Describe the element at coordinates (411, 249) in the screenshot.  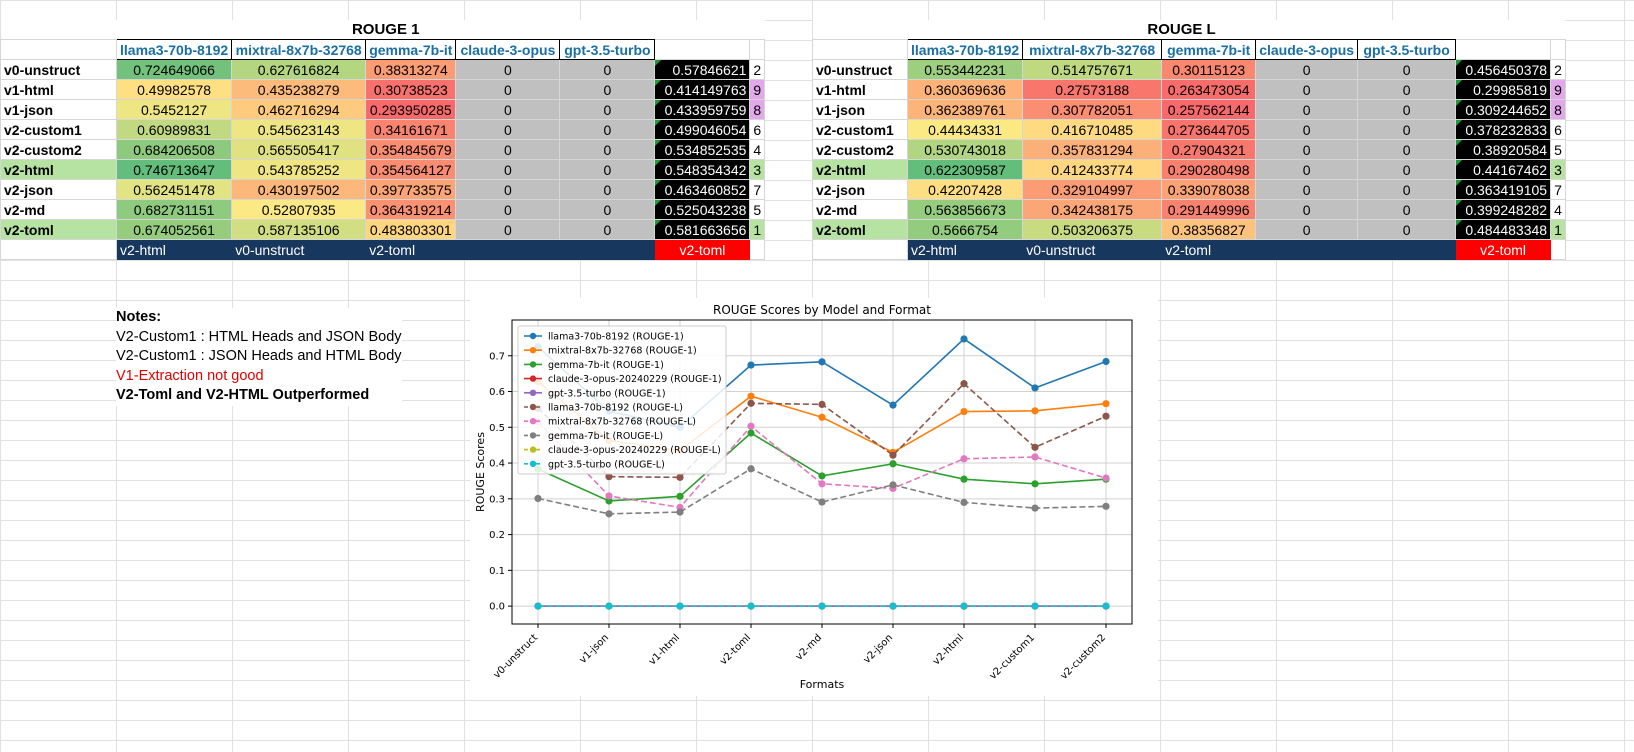
I see `rouge1-best-gemma: v2-toml` at that location.